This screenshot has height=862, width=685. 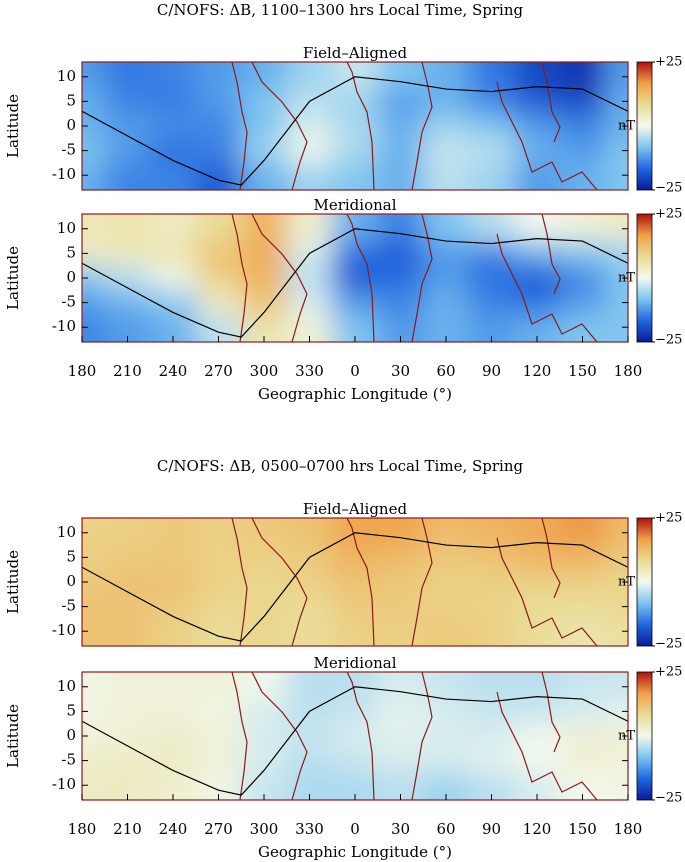 I want to click on y-tick-label: 5, so click(x=71, y=556).